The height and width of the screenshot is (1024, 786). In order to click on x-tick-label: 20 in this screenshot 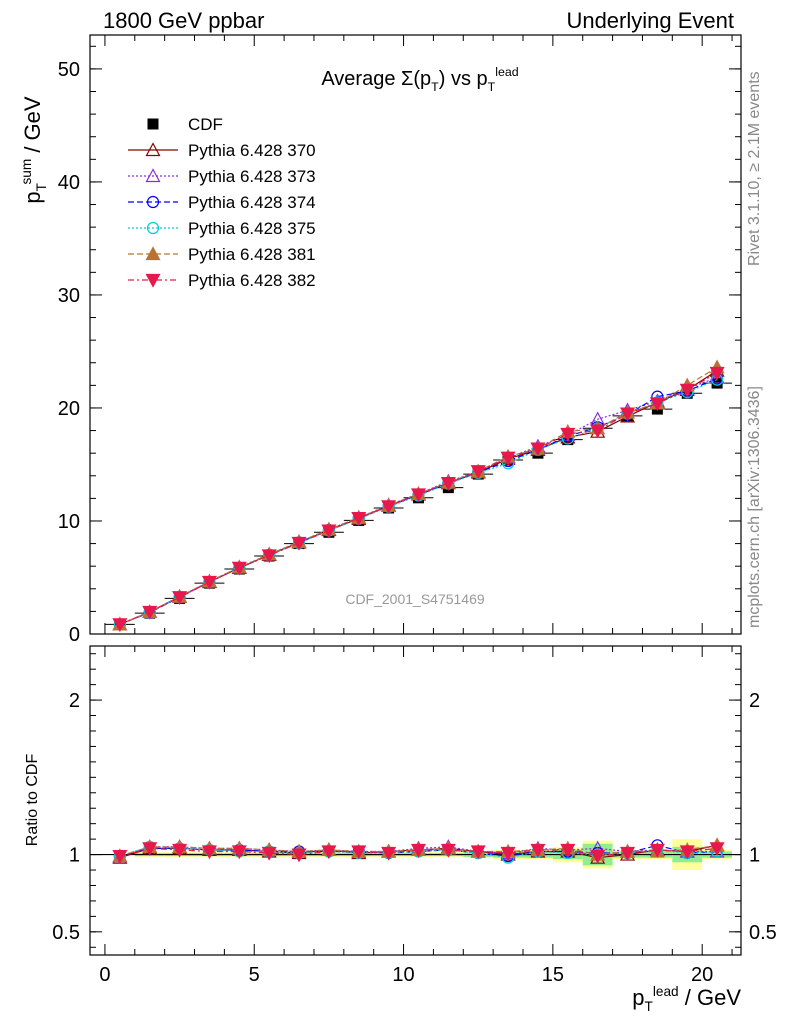, I will do `click(702, 975)`.